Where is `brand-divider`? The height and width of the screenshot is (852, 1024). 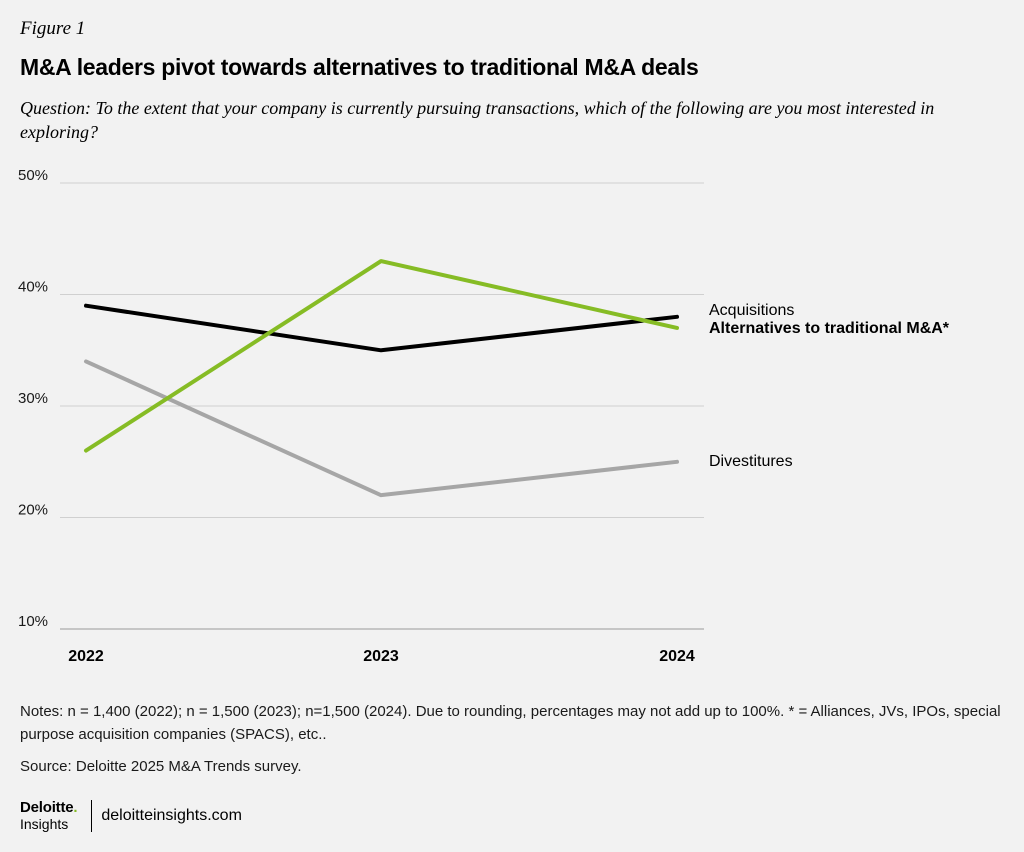 brand-divider is located at coordinates (92, 816).